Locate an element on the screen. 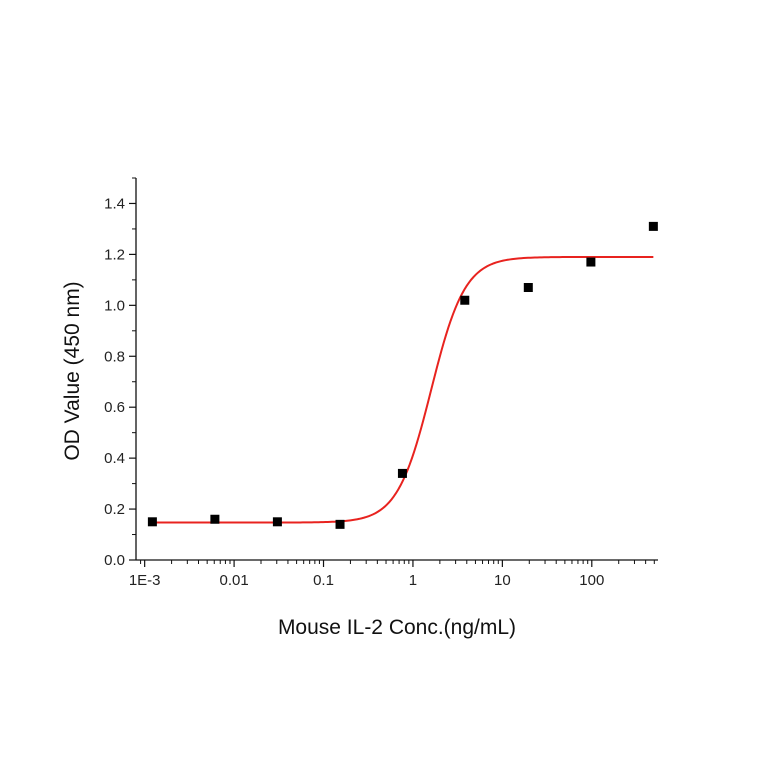  y-axis-title: OD Value (450 nm) is located at coordinates (72, 370).